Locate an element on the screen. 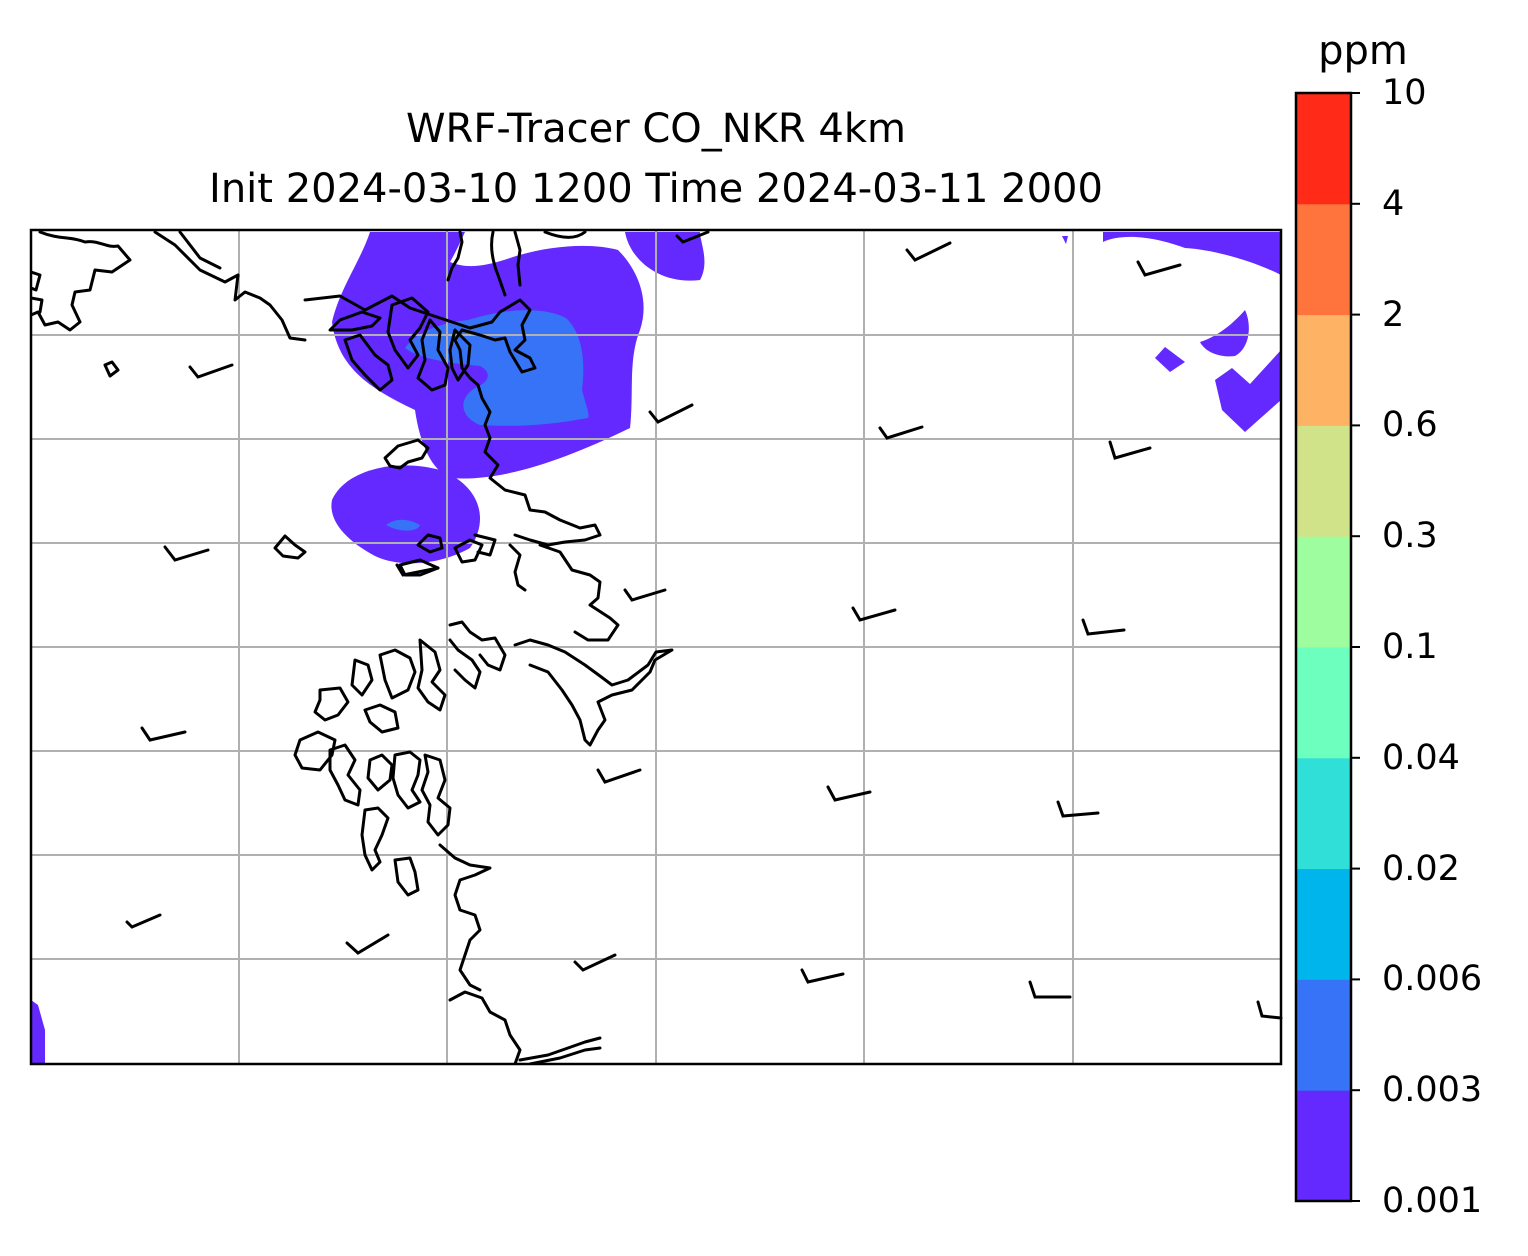  colorbar-tick-label: 0.003 is located at coordinates (1432, 1090).